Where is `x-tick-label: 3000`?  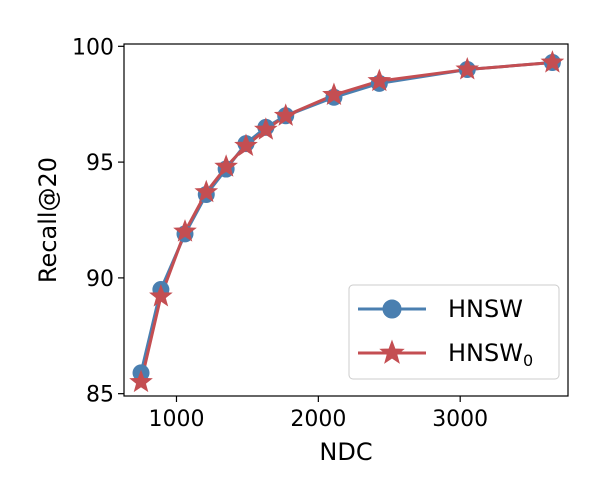 x-tick-label: 3000 is located at coordinates (460, 419).